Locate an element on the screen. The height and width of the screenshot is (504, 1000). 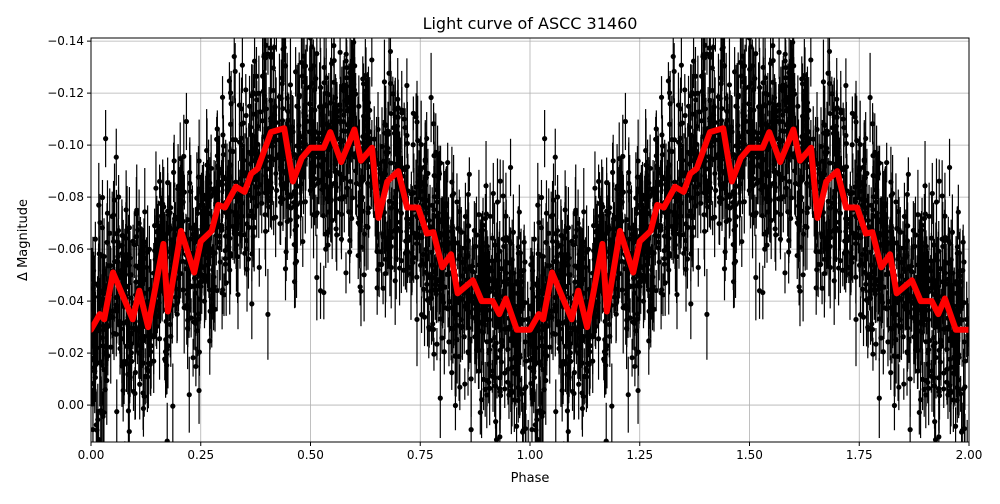
x-axis-label: Phase is located at coordinates (530, 478).